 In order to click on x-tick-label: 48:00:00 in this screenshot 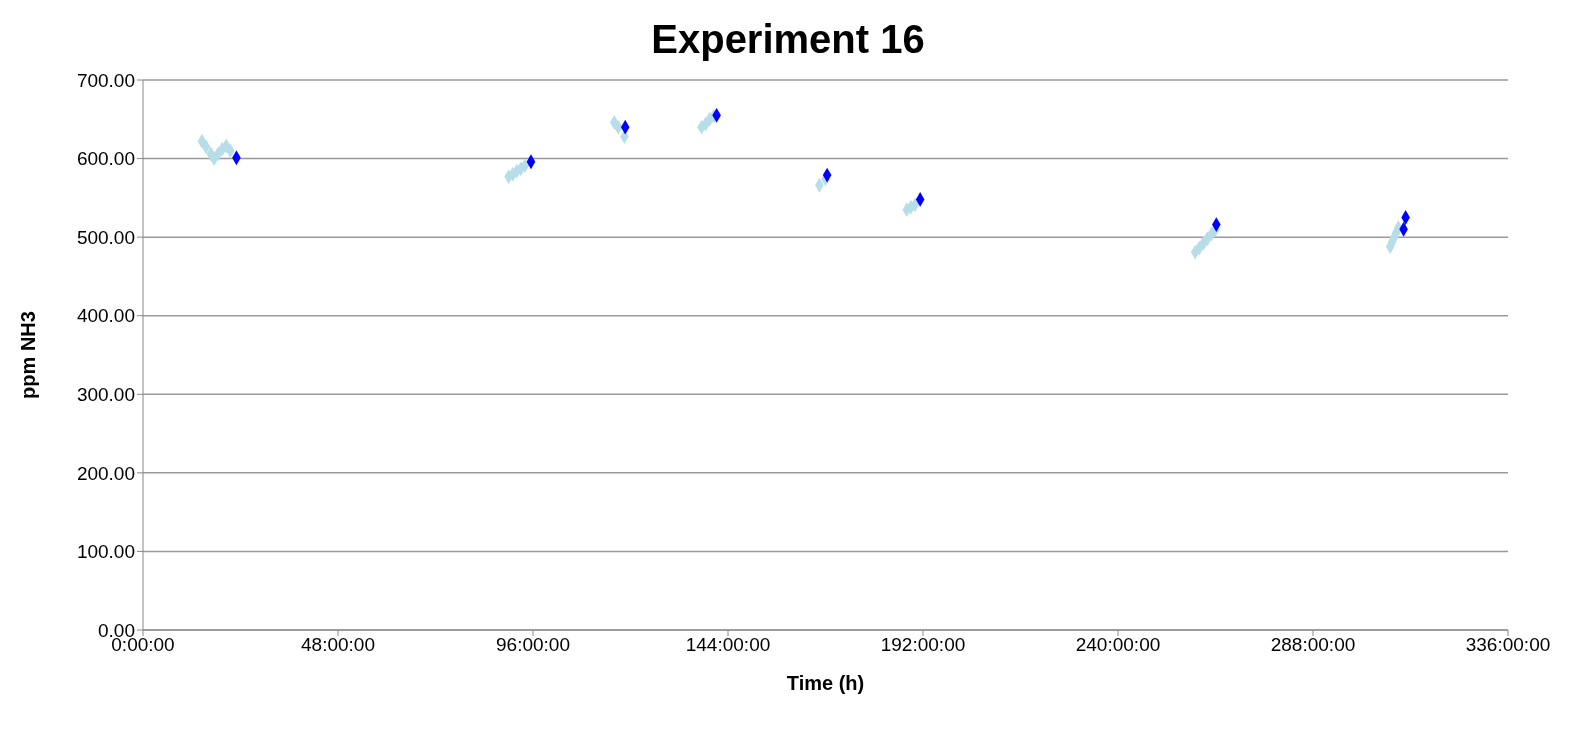, I will do `click(338, 645)`.